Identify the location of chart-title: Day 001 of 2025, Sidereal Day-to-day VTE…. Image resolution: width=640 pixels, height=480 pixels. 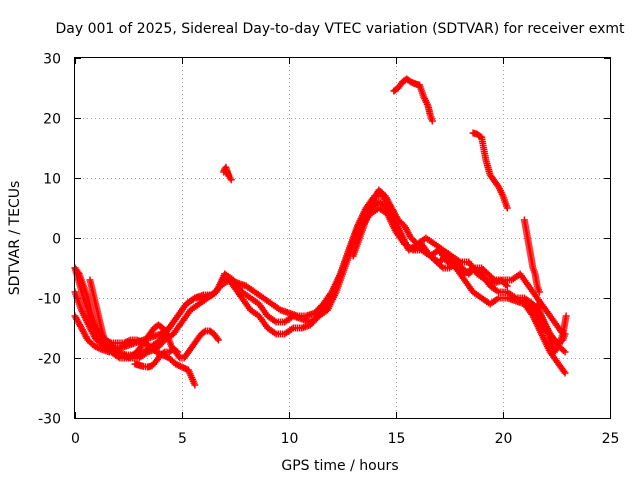
(341, 29).